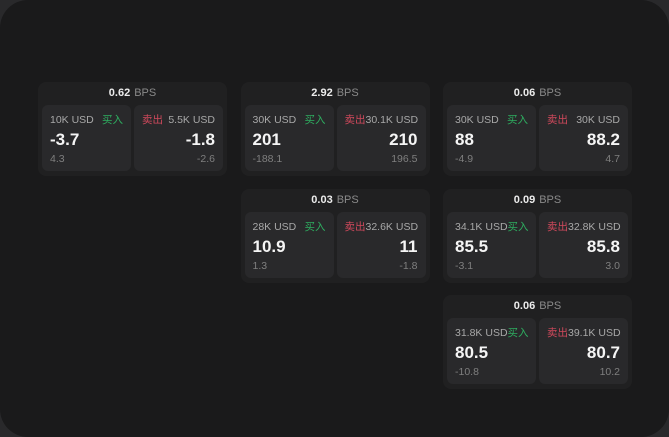  I want to click on sell-size: 32.6K USD, so click(392, 226).